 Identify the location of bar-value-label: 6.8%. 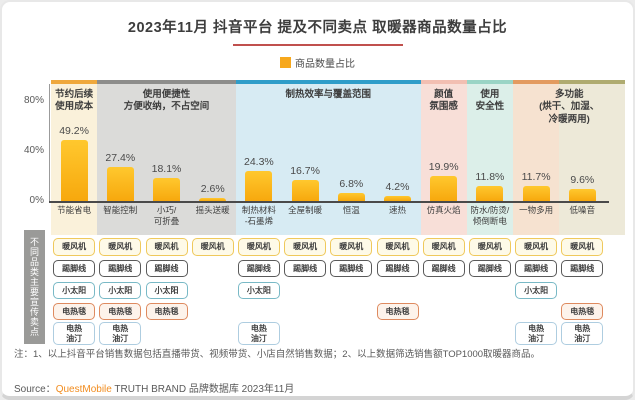
(351, 183).